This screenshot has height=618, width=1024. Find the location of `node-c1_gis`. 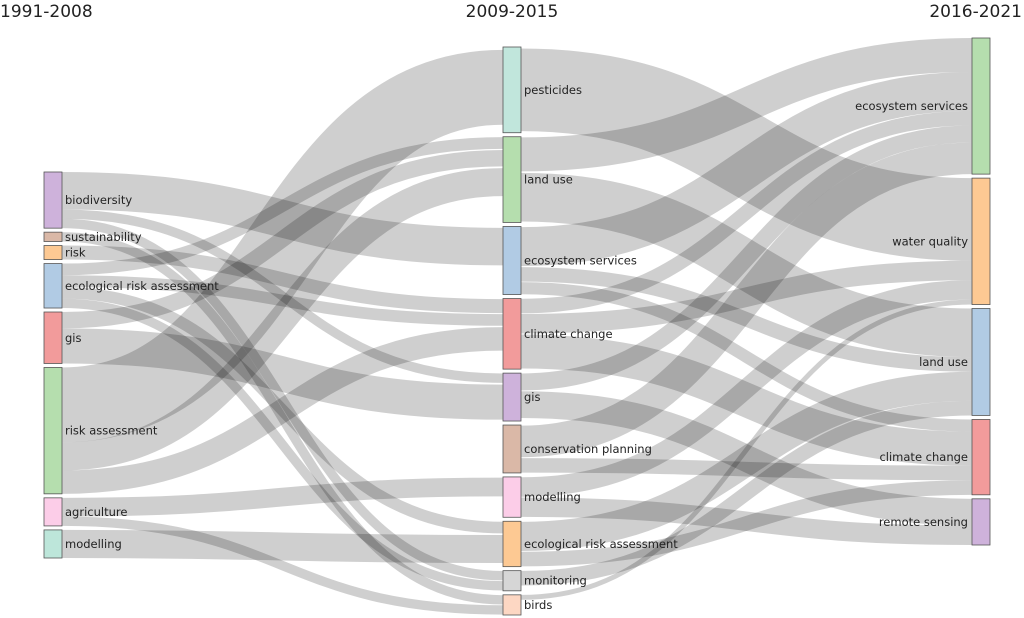

node-c1_gis is located at coordinates (512, 397).